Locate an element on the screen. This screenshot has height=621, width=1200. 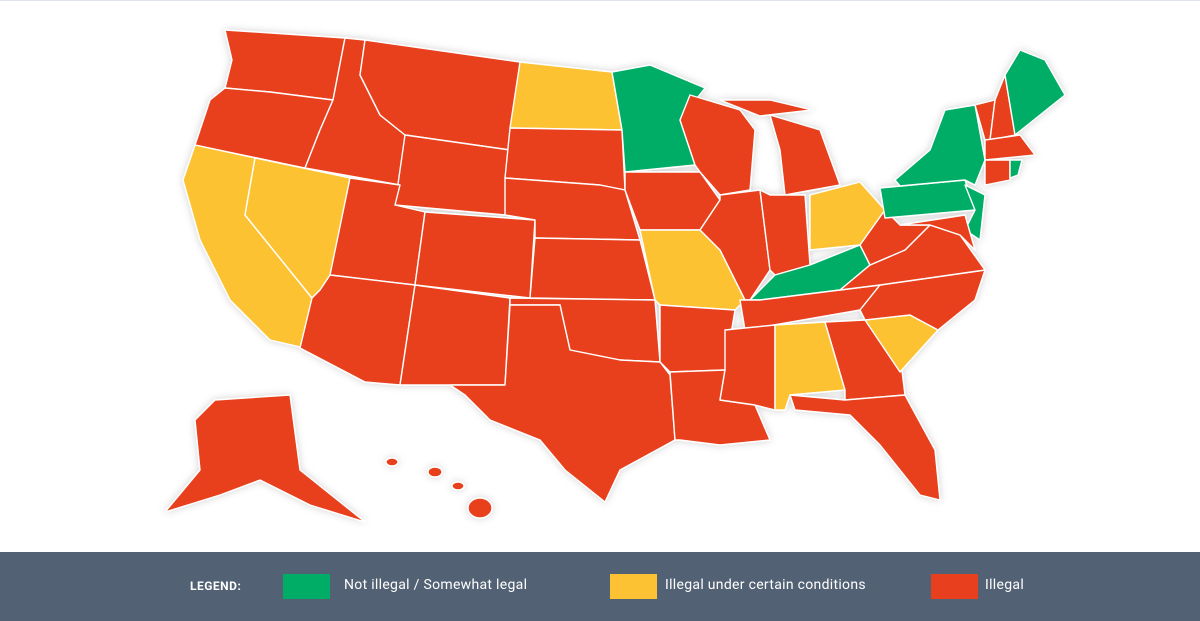
top-border is located at coordinates (600, 0).